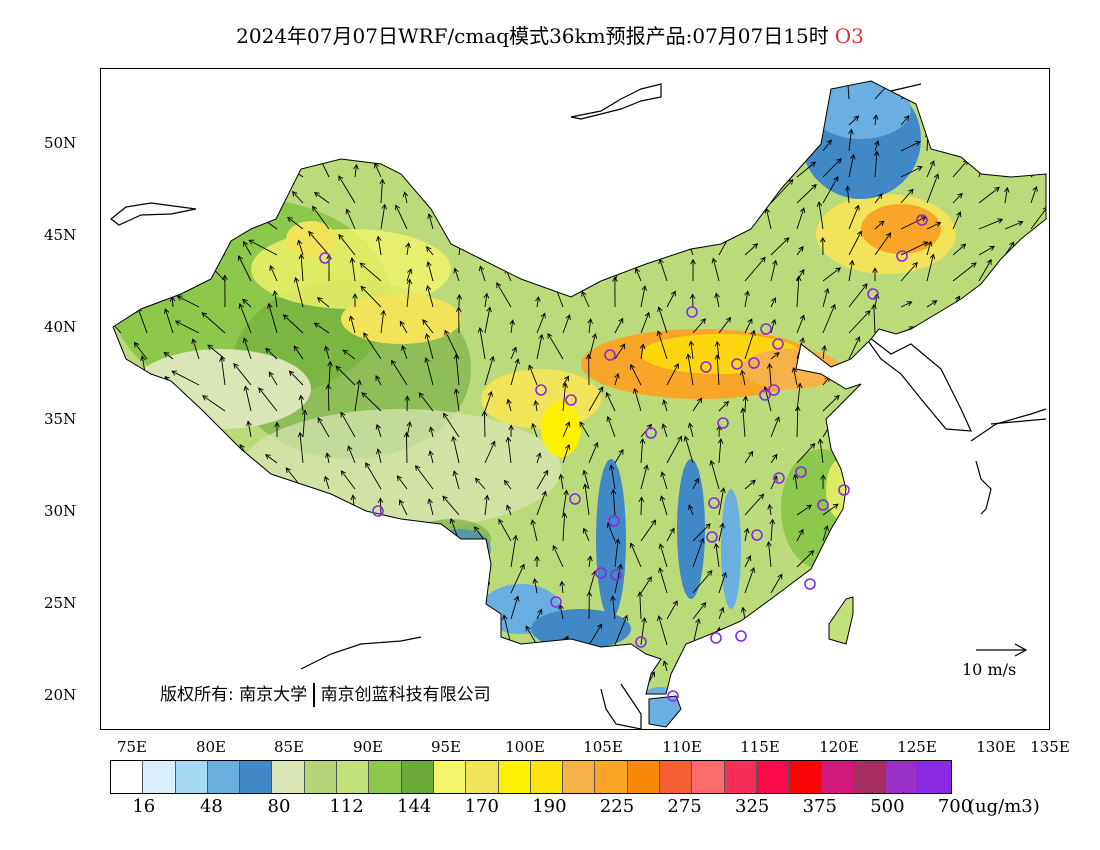 This screenshot has width=1100, height=850. What do you see at coordinates (325, 693) in the screenshot?
I see `copyright-notice: 版权所有: 南京大学 南京创蓝科技有限公司` at bounding box center [325, 693].